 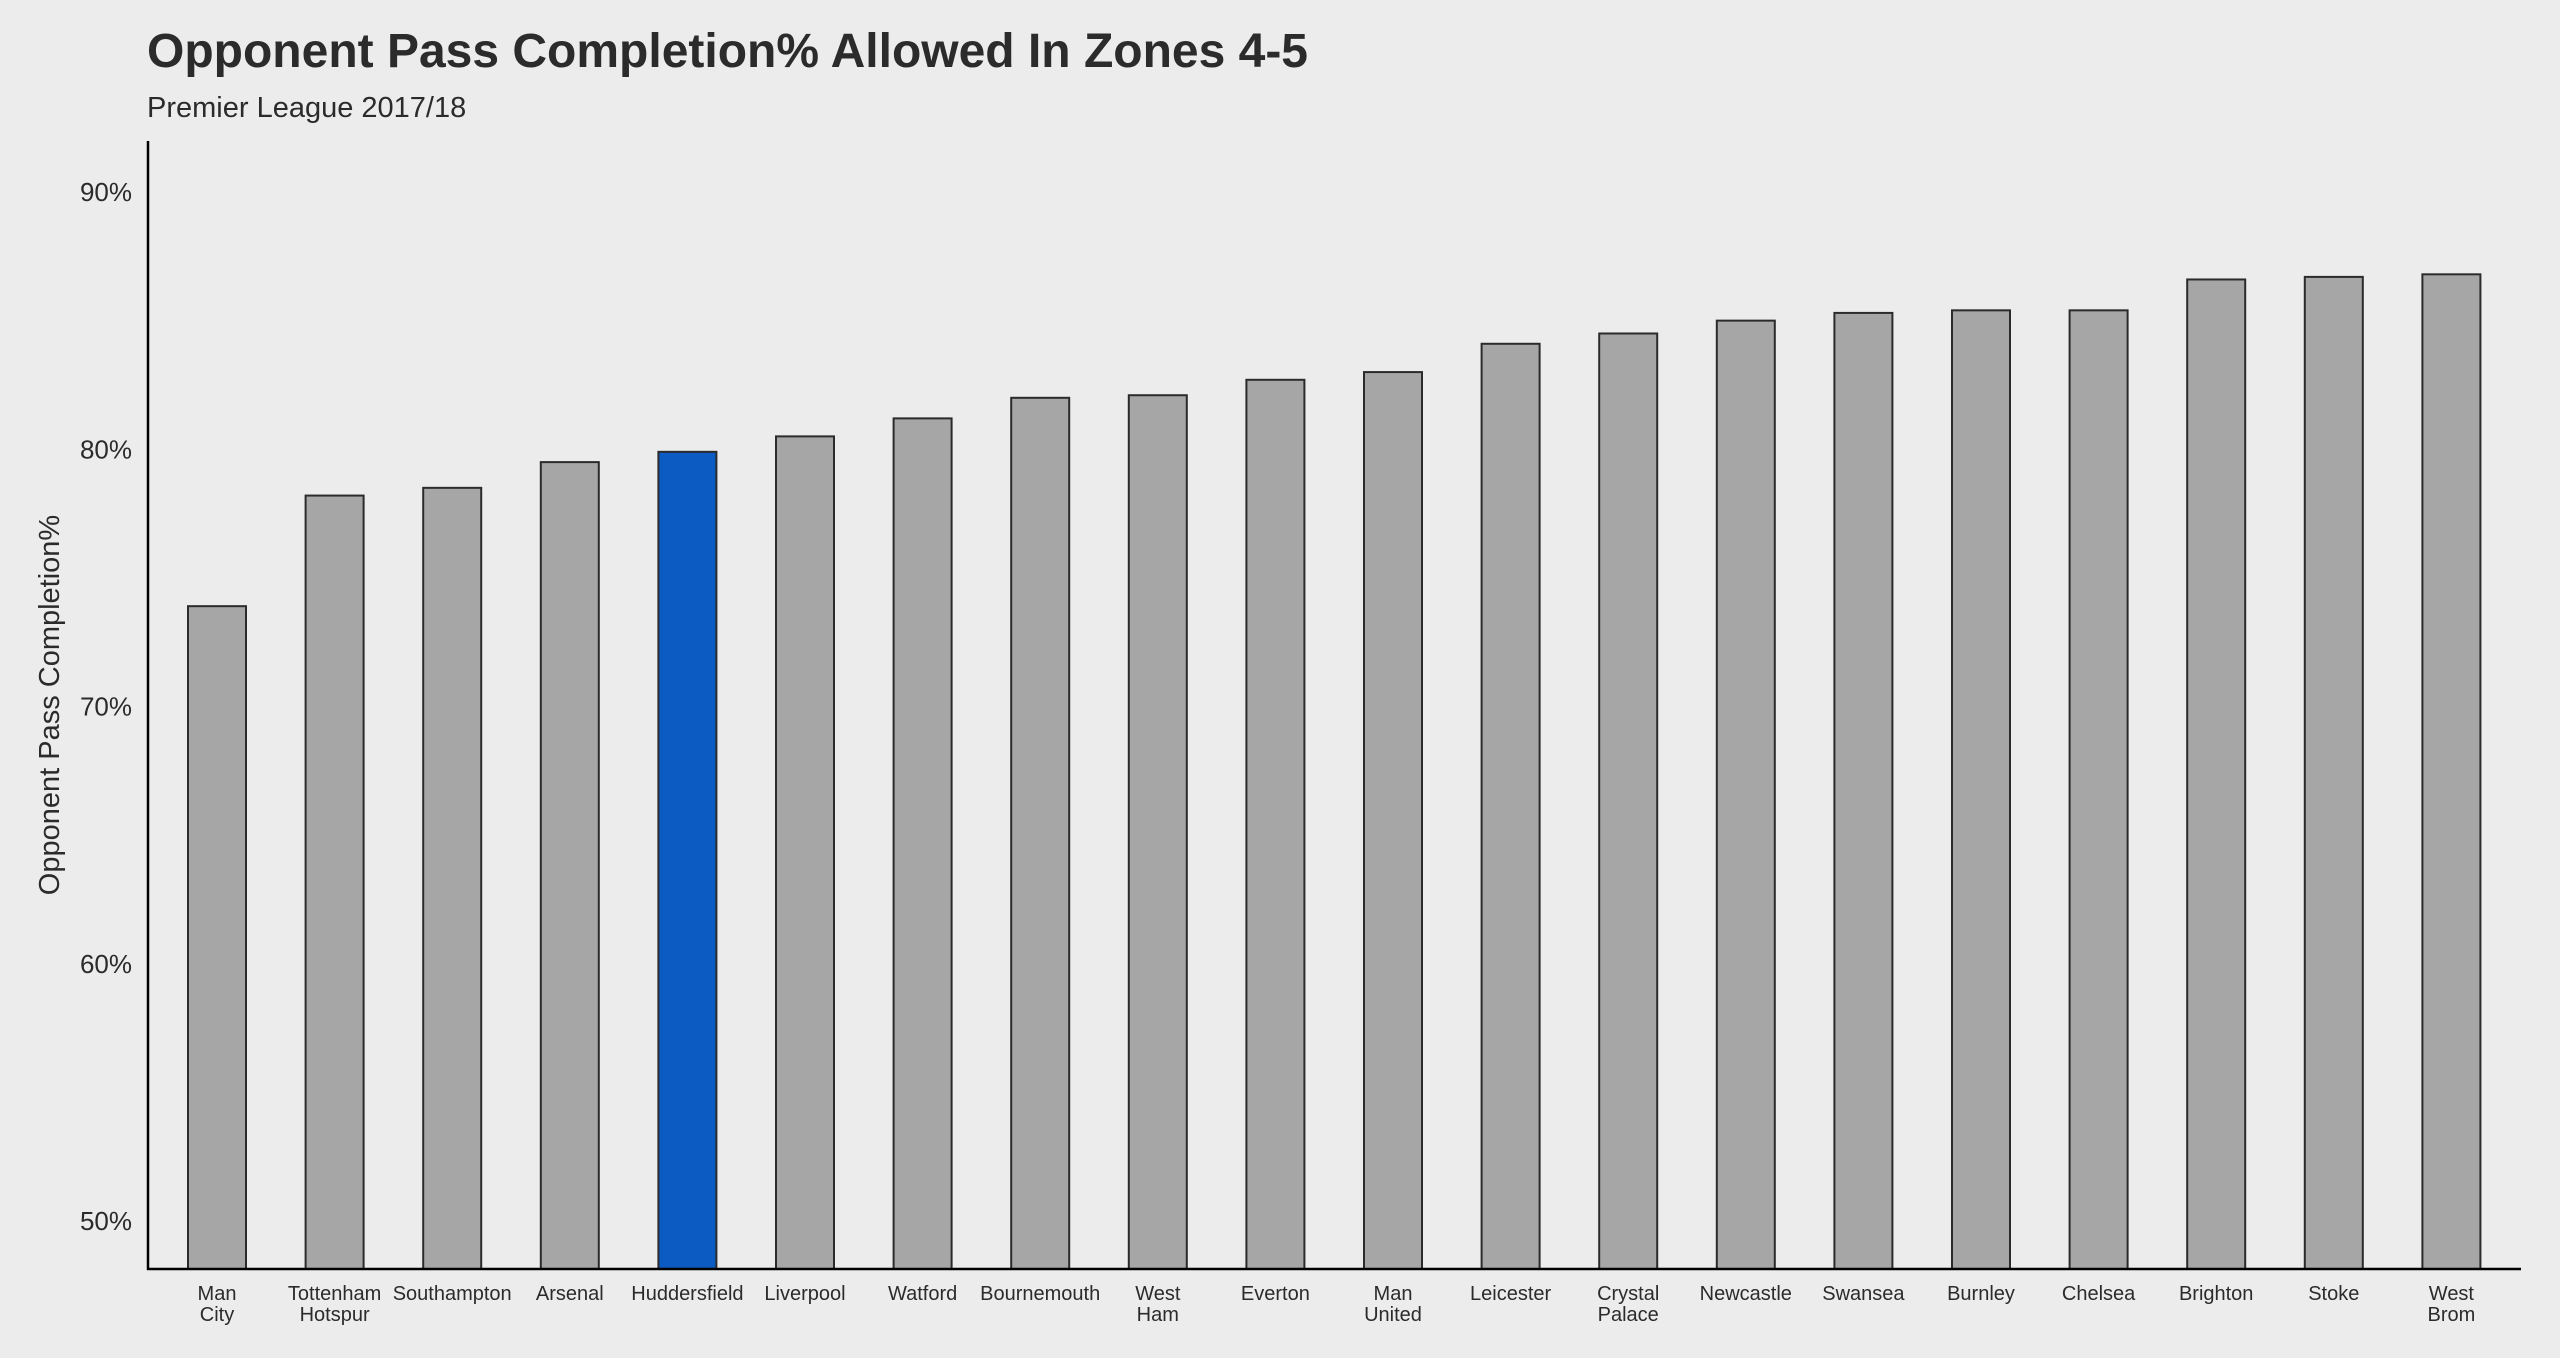 What do you see at coordinates (687, 1294) in the screenshot?
I see `x-tick-label: Huddersfield` at bounding box center [687, 1294].